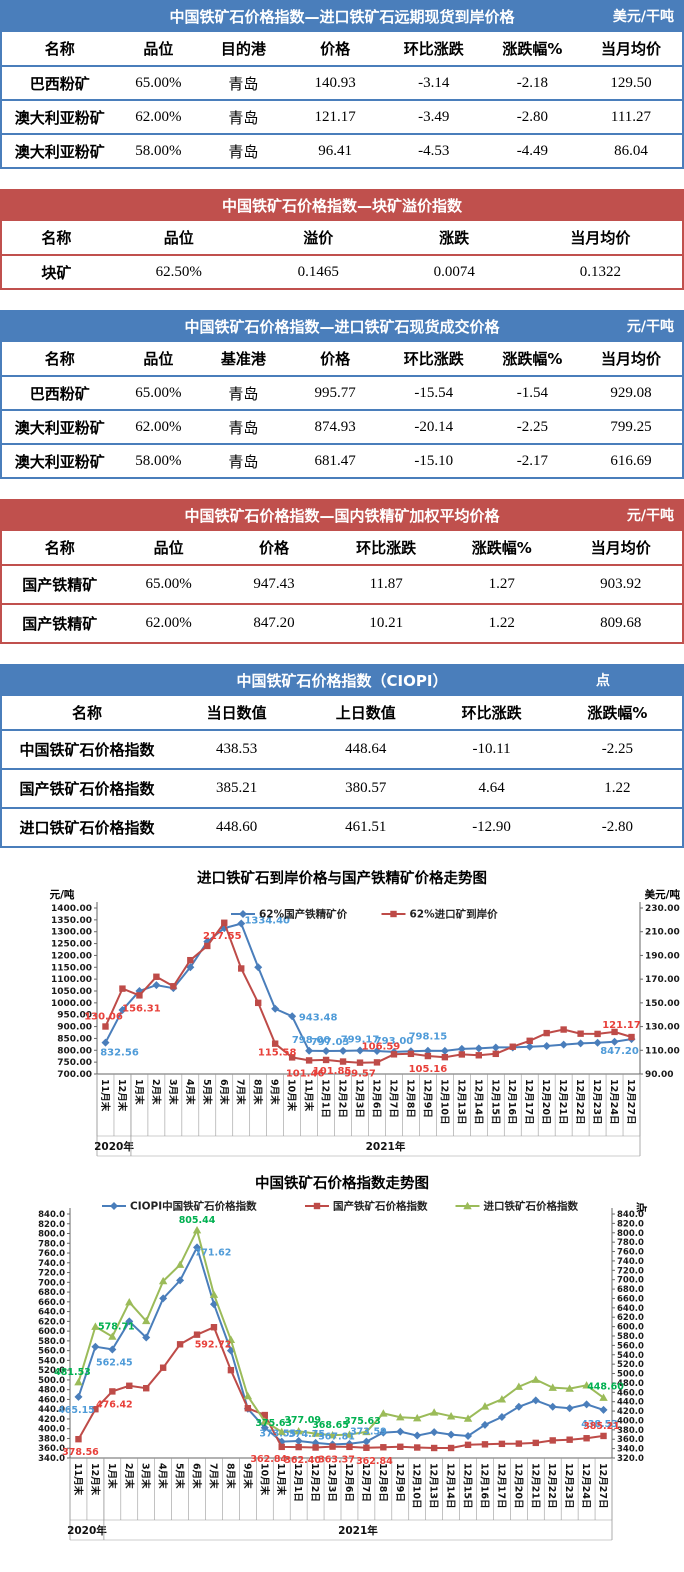  I want to click on chart-title: 进口铁矿石到岸价格与国产铁精矿价格走势图, so click(342, 878).